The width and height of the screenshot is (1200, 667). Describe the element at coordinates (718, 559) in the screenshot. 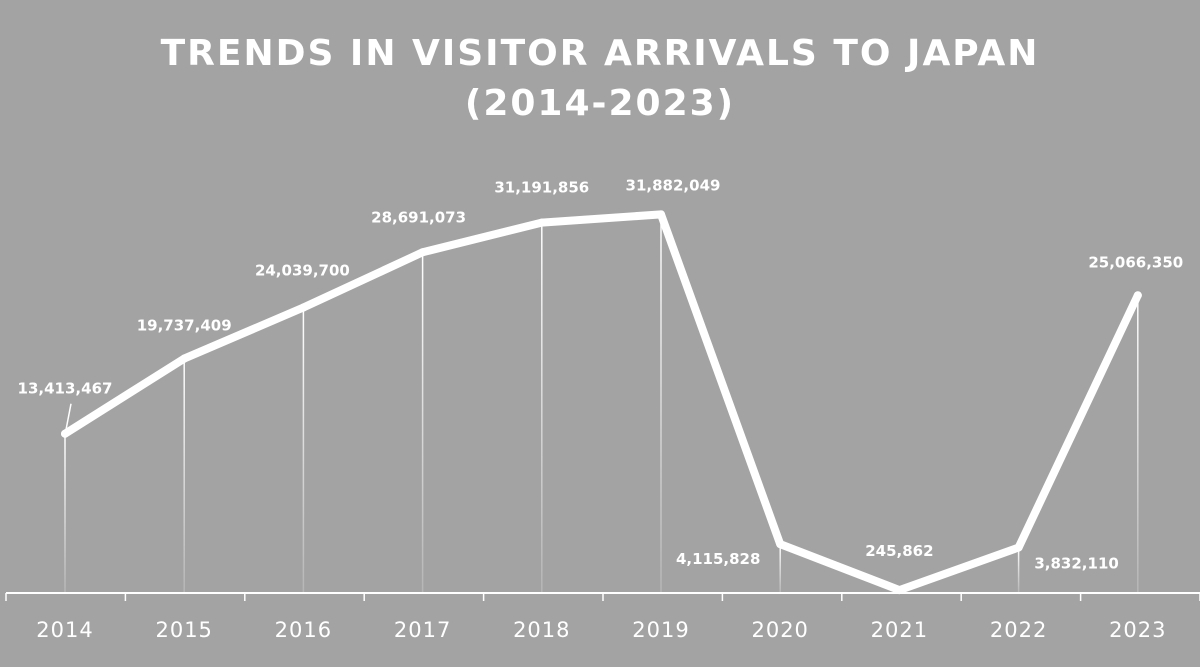

I see `data-label: 4,115,828` at that location.